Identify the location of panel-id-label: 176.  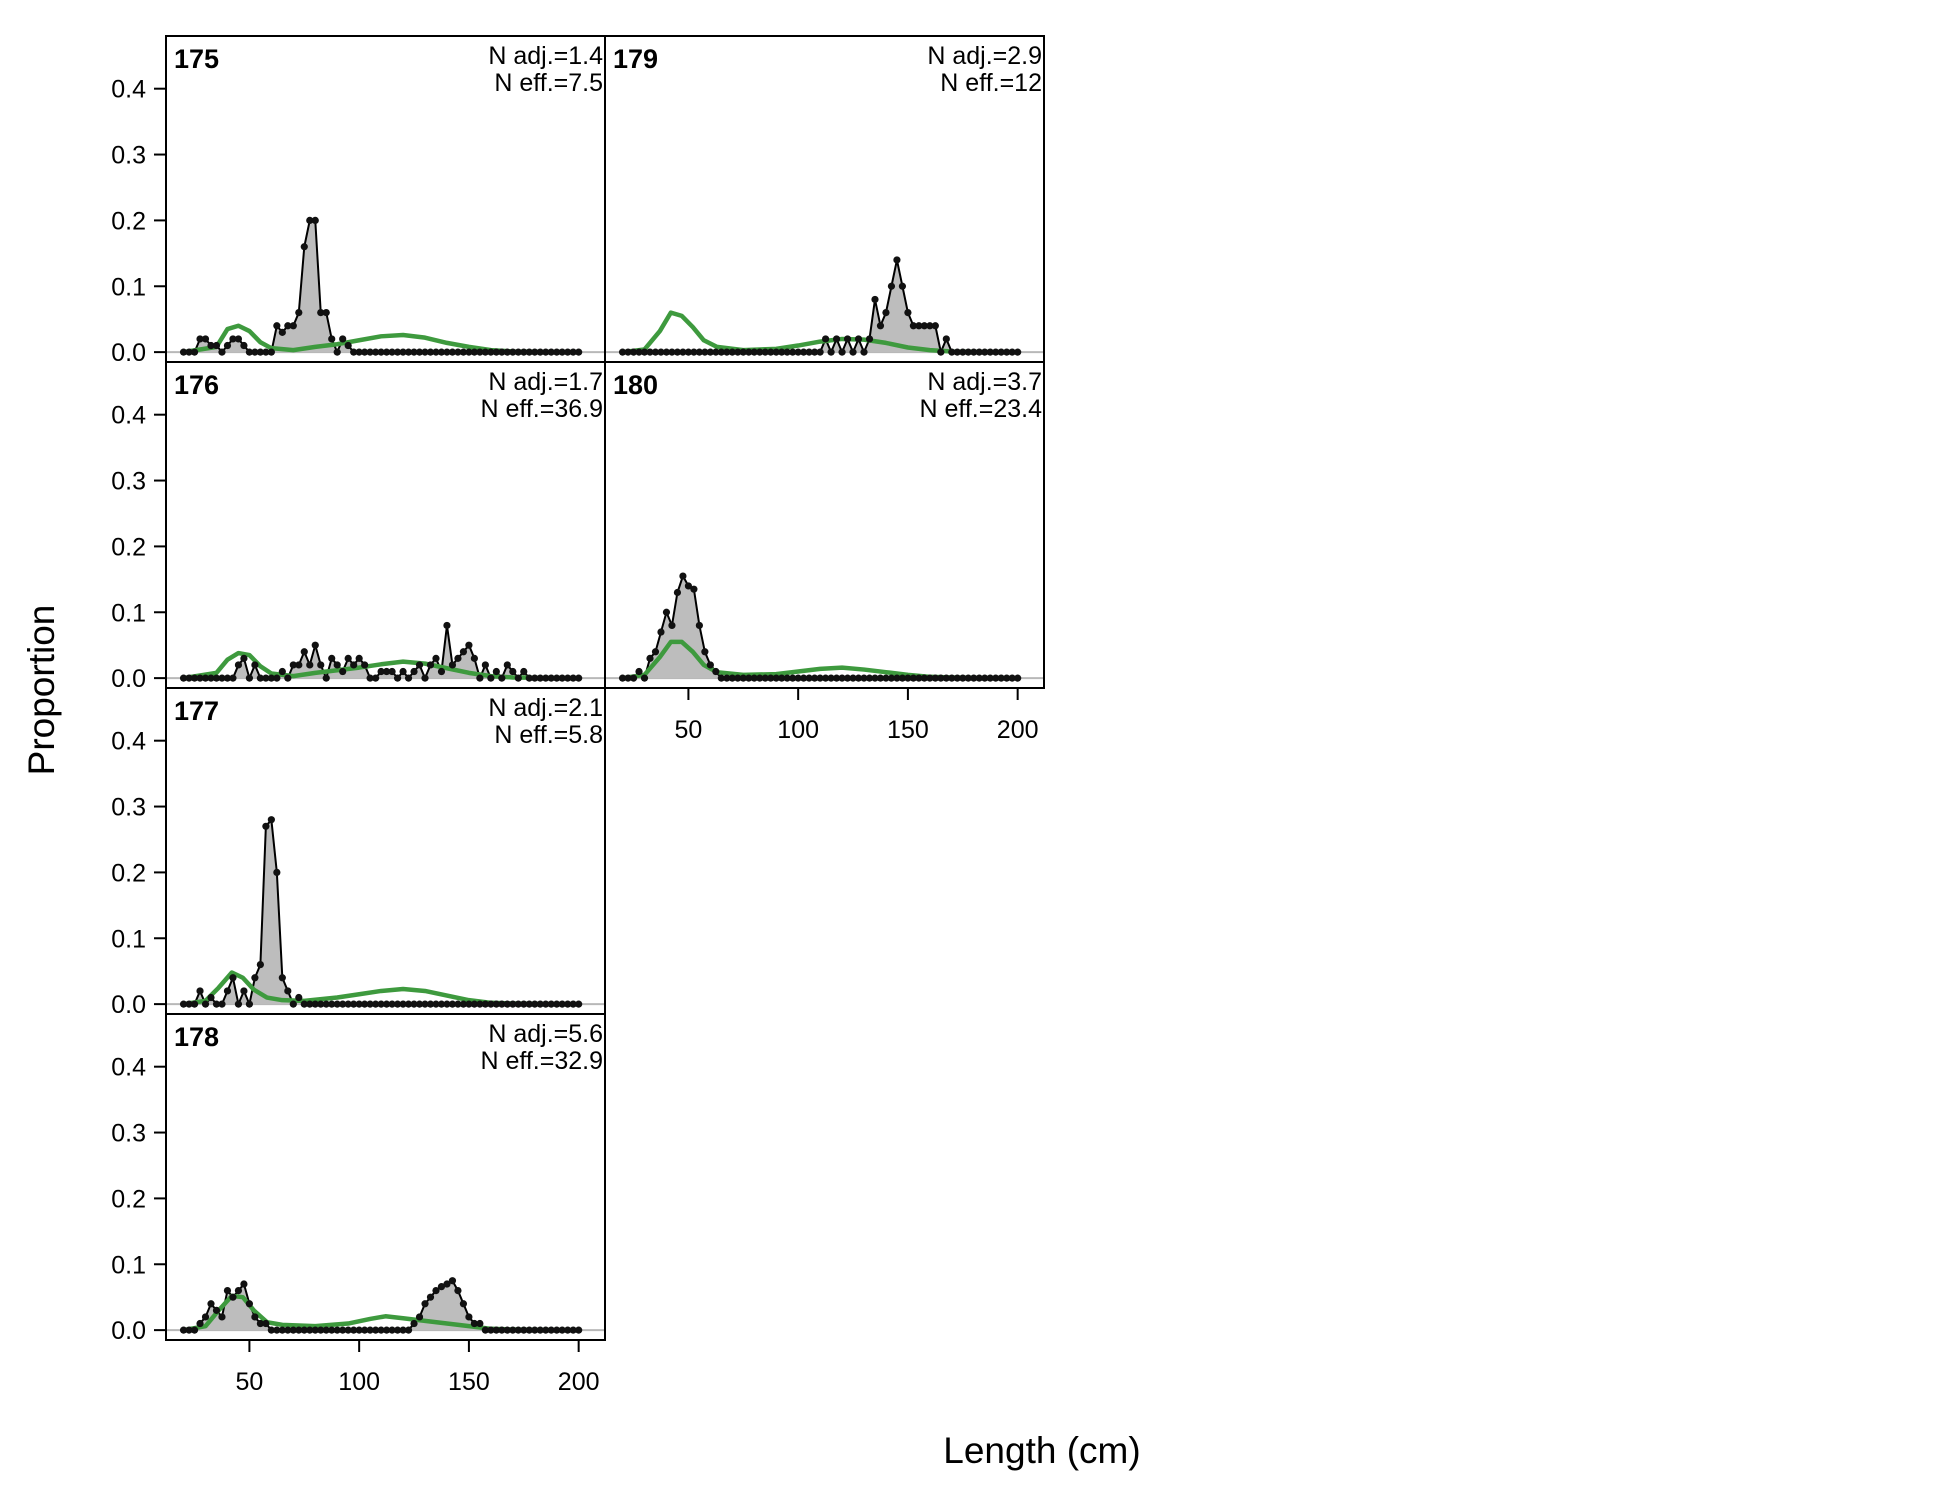
(196, 385).